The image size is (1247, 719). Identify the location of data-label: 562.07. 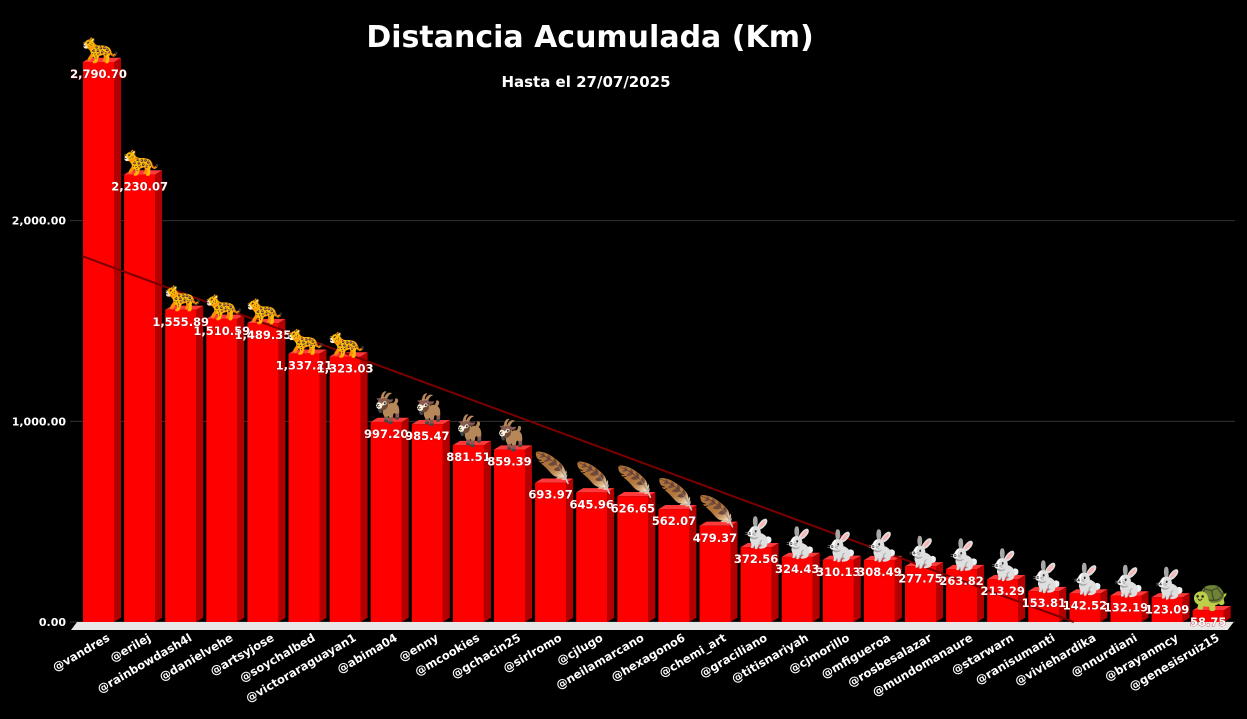
(674, 521).